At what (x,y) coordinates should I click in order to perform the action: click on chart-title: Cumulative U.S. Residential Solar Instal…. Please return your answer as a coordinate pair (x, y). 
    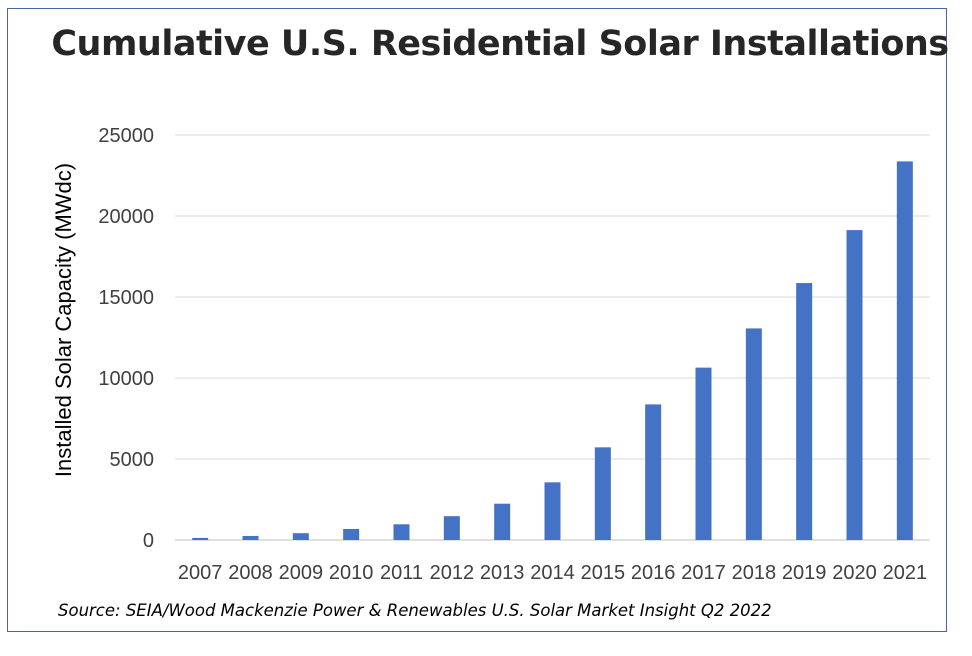
    Looking at the image, I should click on (500, 44).